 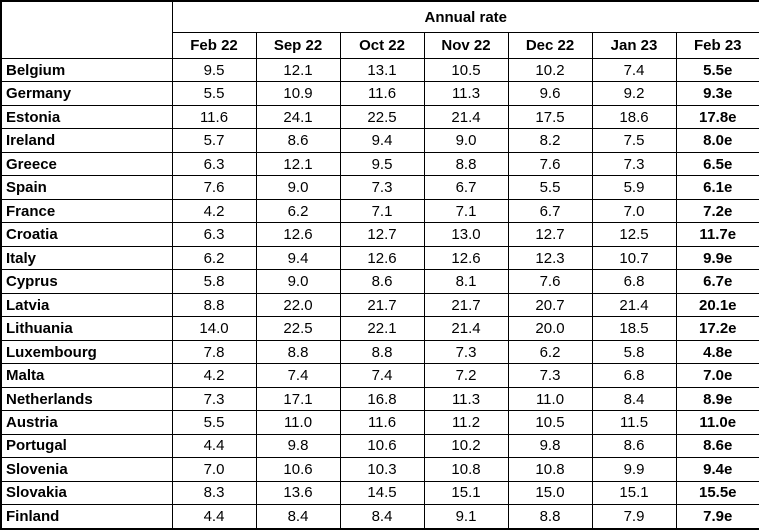 What do you see at coordinates (550, 45) in the screenshot?
I see `column-header-dec-22: Dec 22` at bounding box center [550, 45].